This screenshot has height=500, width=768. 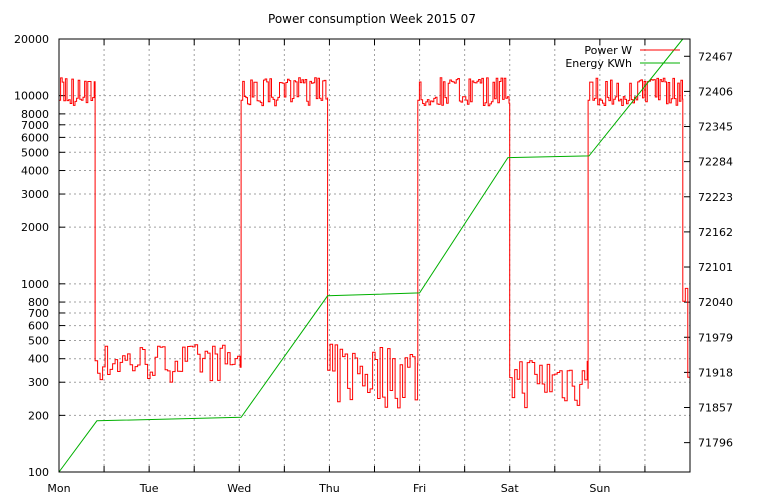 I want to click on y-left-tick-label: 800, so click(x=38, y=302).